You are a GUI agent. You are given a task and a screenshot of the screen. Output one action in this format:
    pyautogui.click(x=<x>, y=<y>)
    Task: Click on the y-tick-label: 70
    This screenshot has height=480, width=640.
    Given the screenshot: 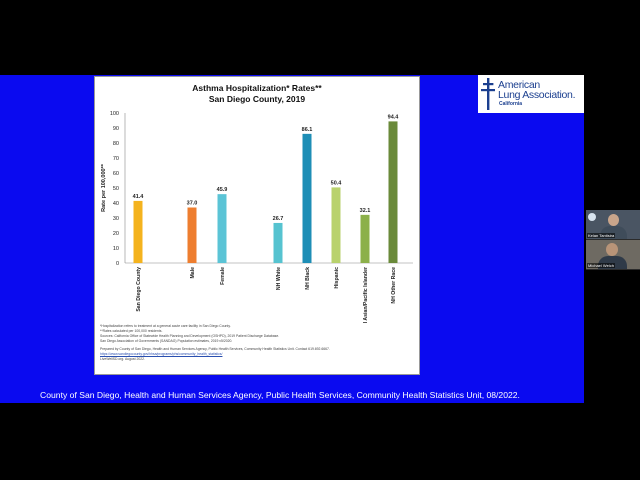 What is the action you would take?
    pyautogui.click(x=116, y=159)
    